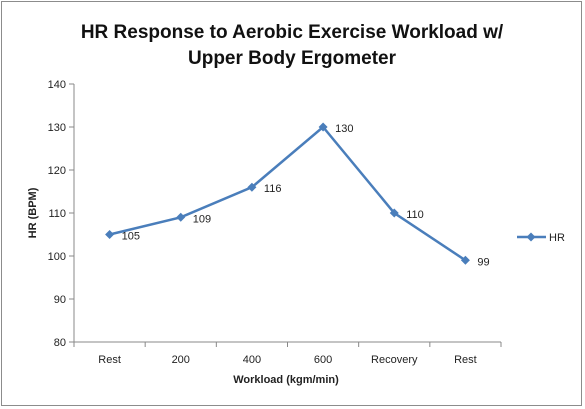 The width and height of the screenshot is (585, 409). Describe the element at coordinates (323, 360) in the screenshot. I see `x-tick-label: 600` at that location.